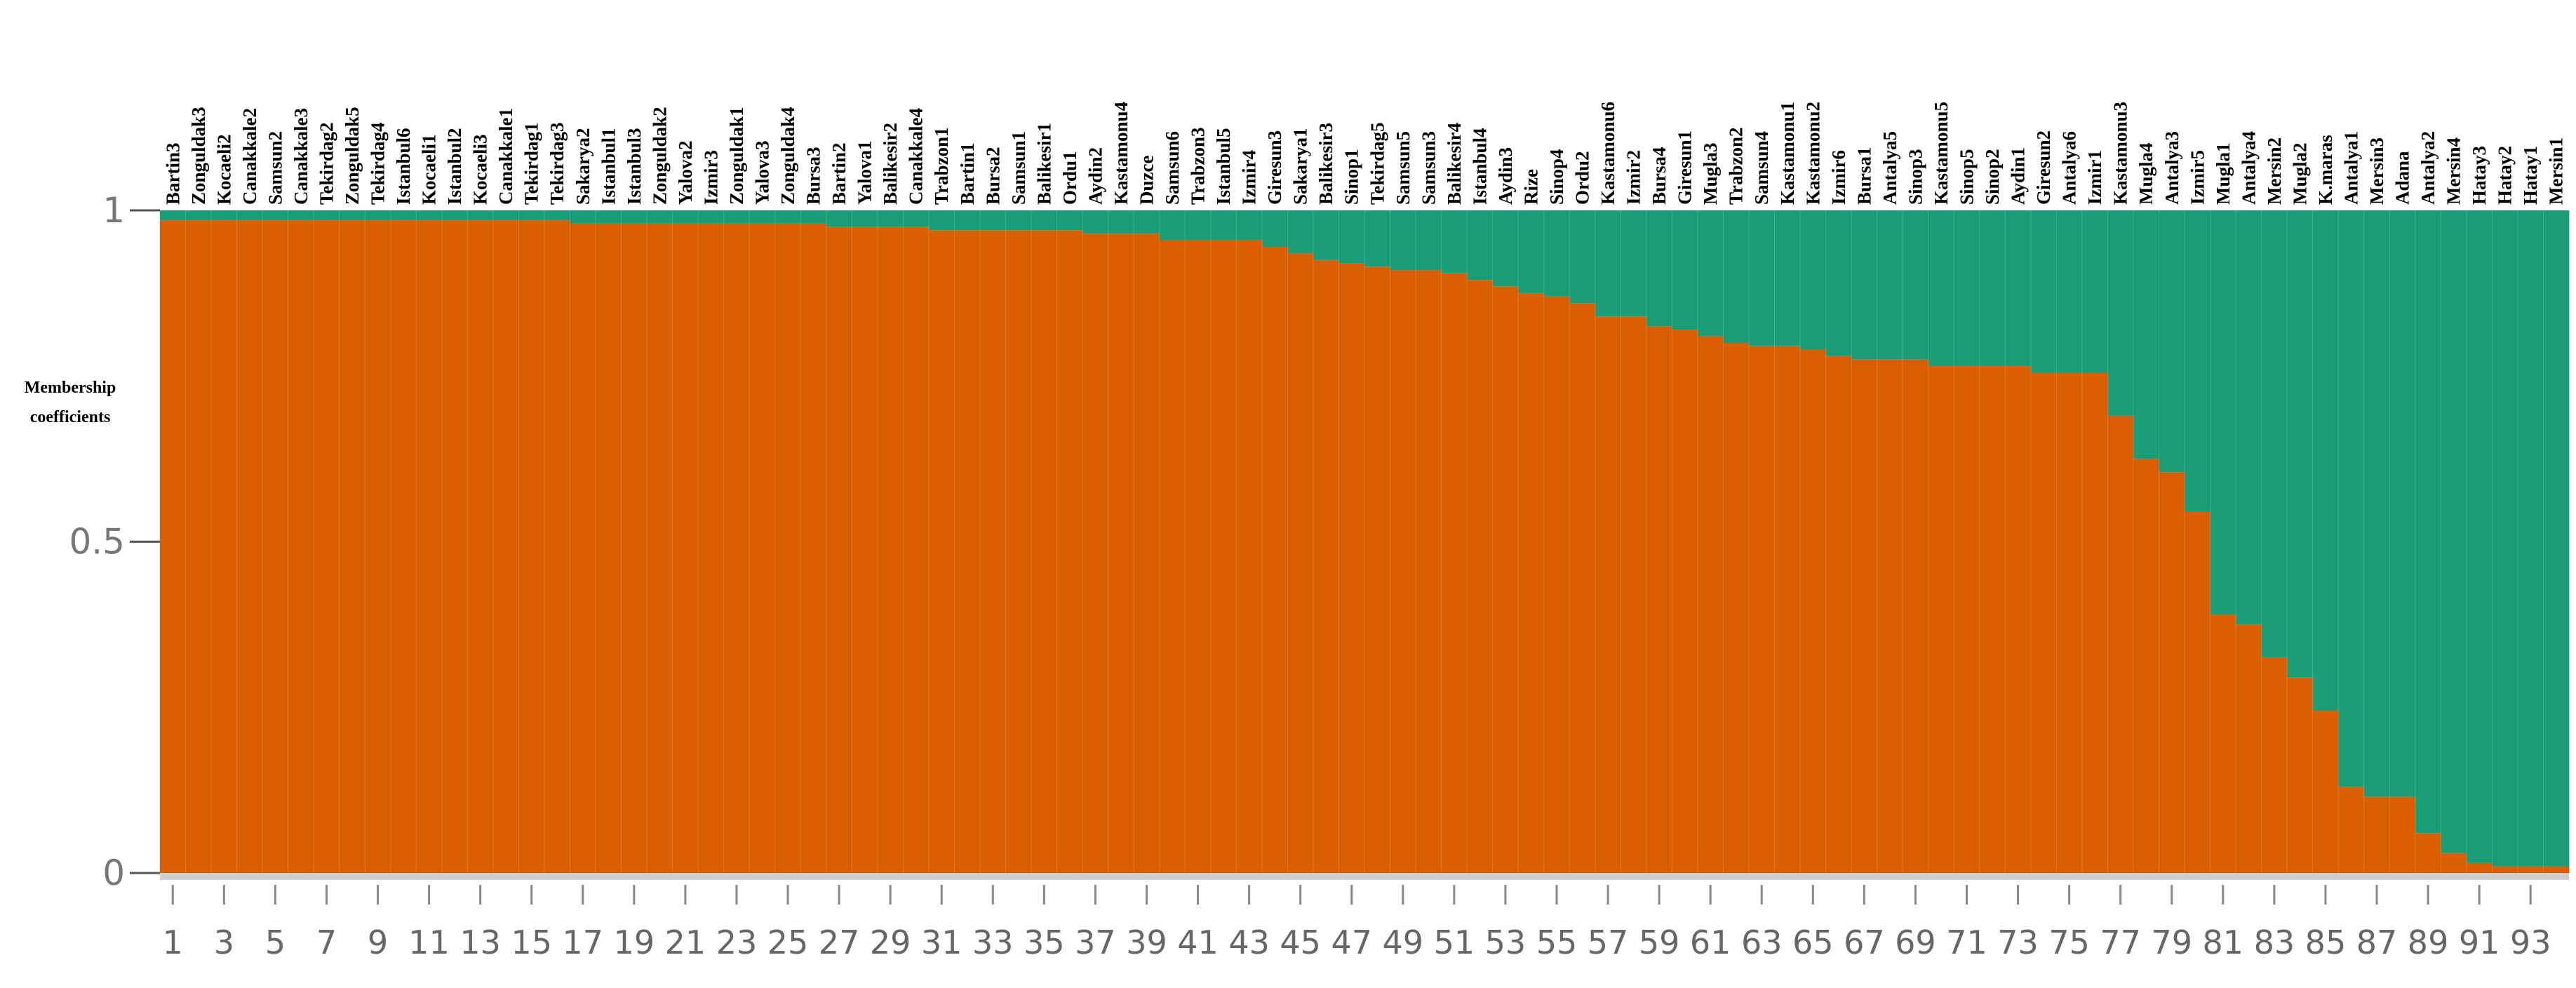 Image resolution: width=2576 pixels, height=988 pixels. What do you see at coordinates (249, 156) in the screenshot?
I see `sample-label: Canakkale2` at bounding box center [249, 156].